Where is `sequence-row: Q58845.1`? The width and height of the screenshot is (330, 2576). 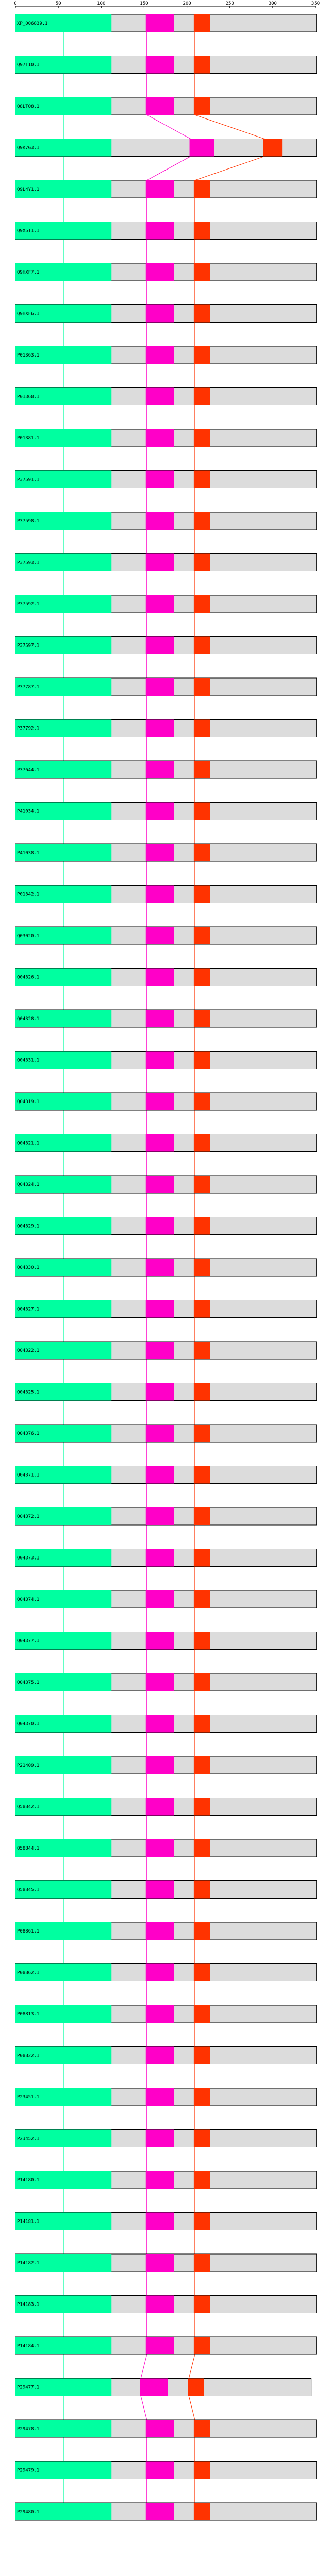 sequence-row: Q58845.1 is located at coordinates (166, 1889).